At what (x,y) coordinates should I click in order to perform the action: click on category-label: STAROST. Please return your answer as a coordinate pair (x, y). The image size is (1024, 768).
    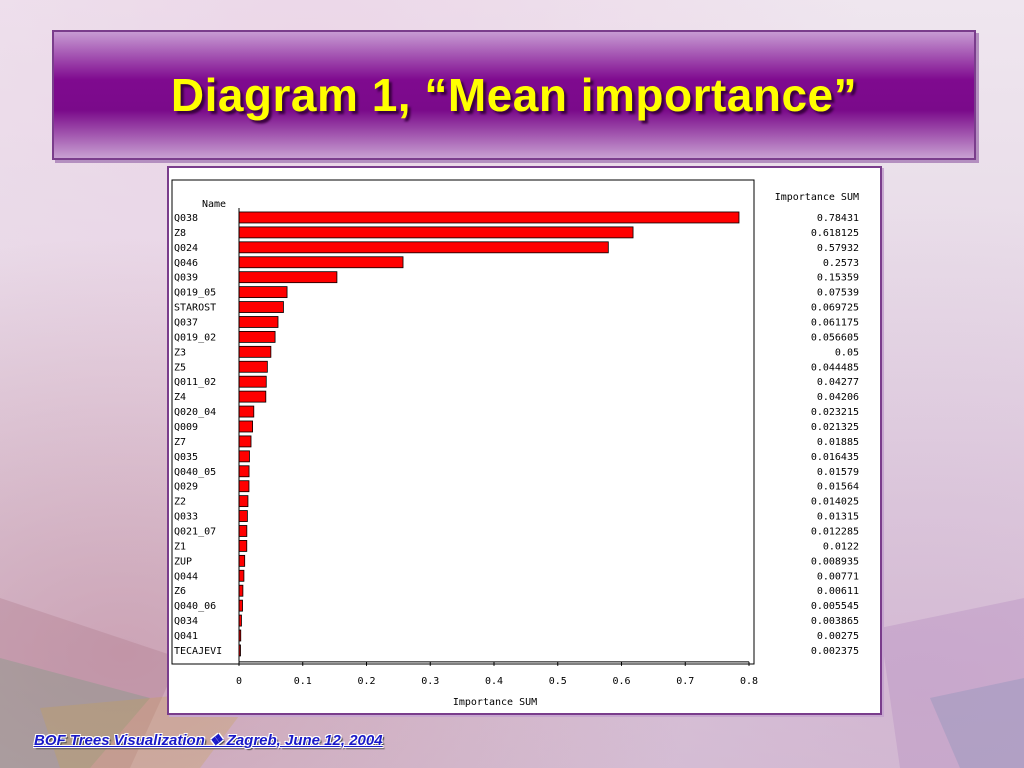
    Looking at the image, I should click on (195, 308).